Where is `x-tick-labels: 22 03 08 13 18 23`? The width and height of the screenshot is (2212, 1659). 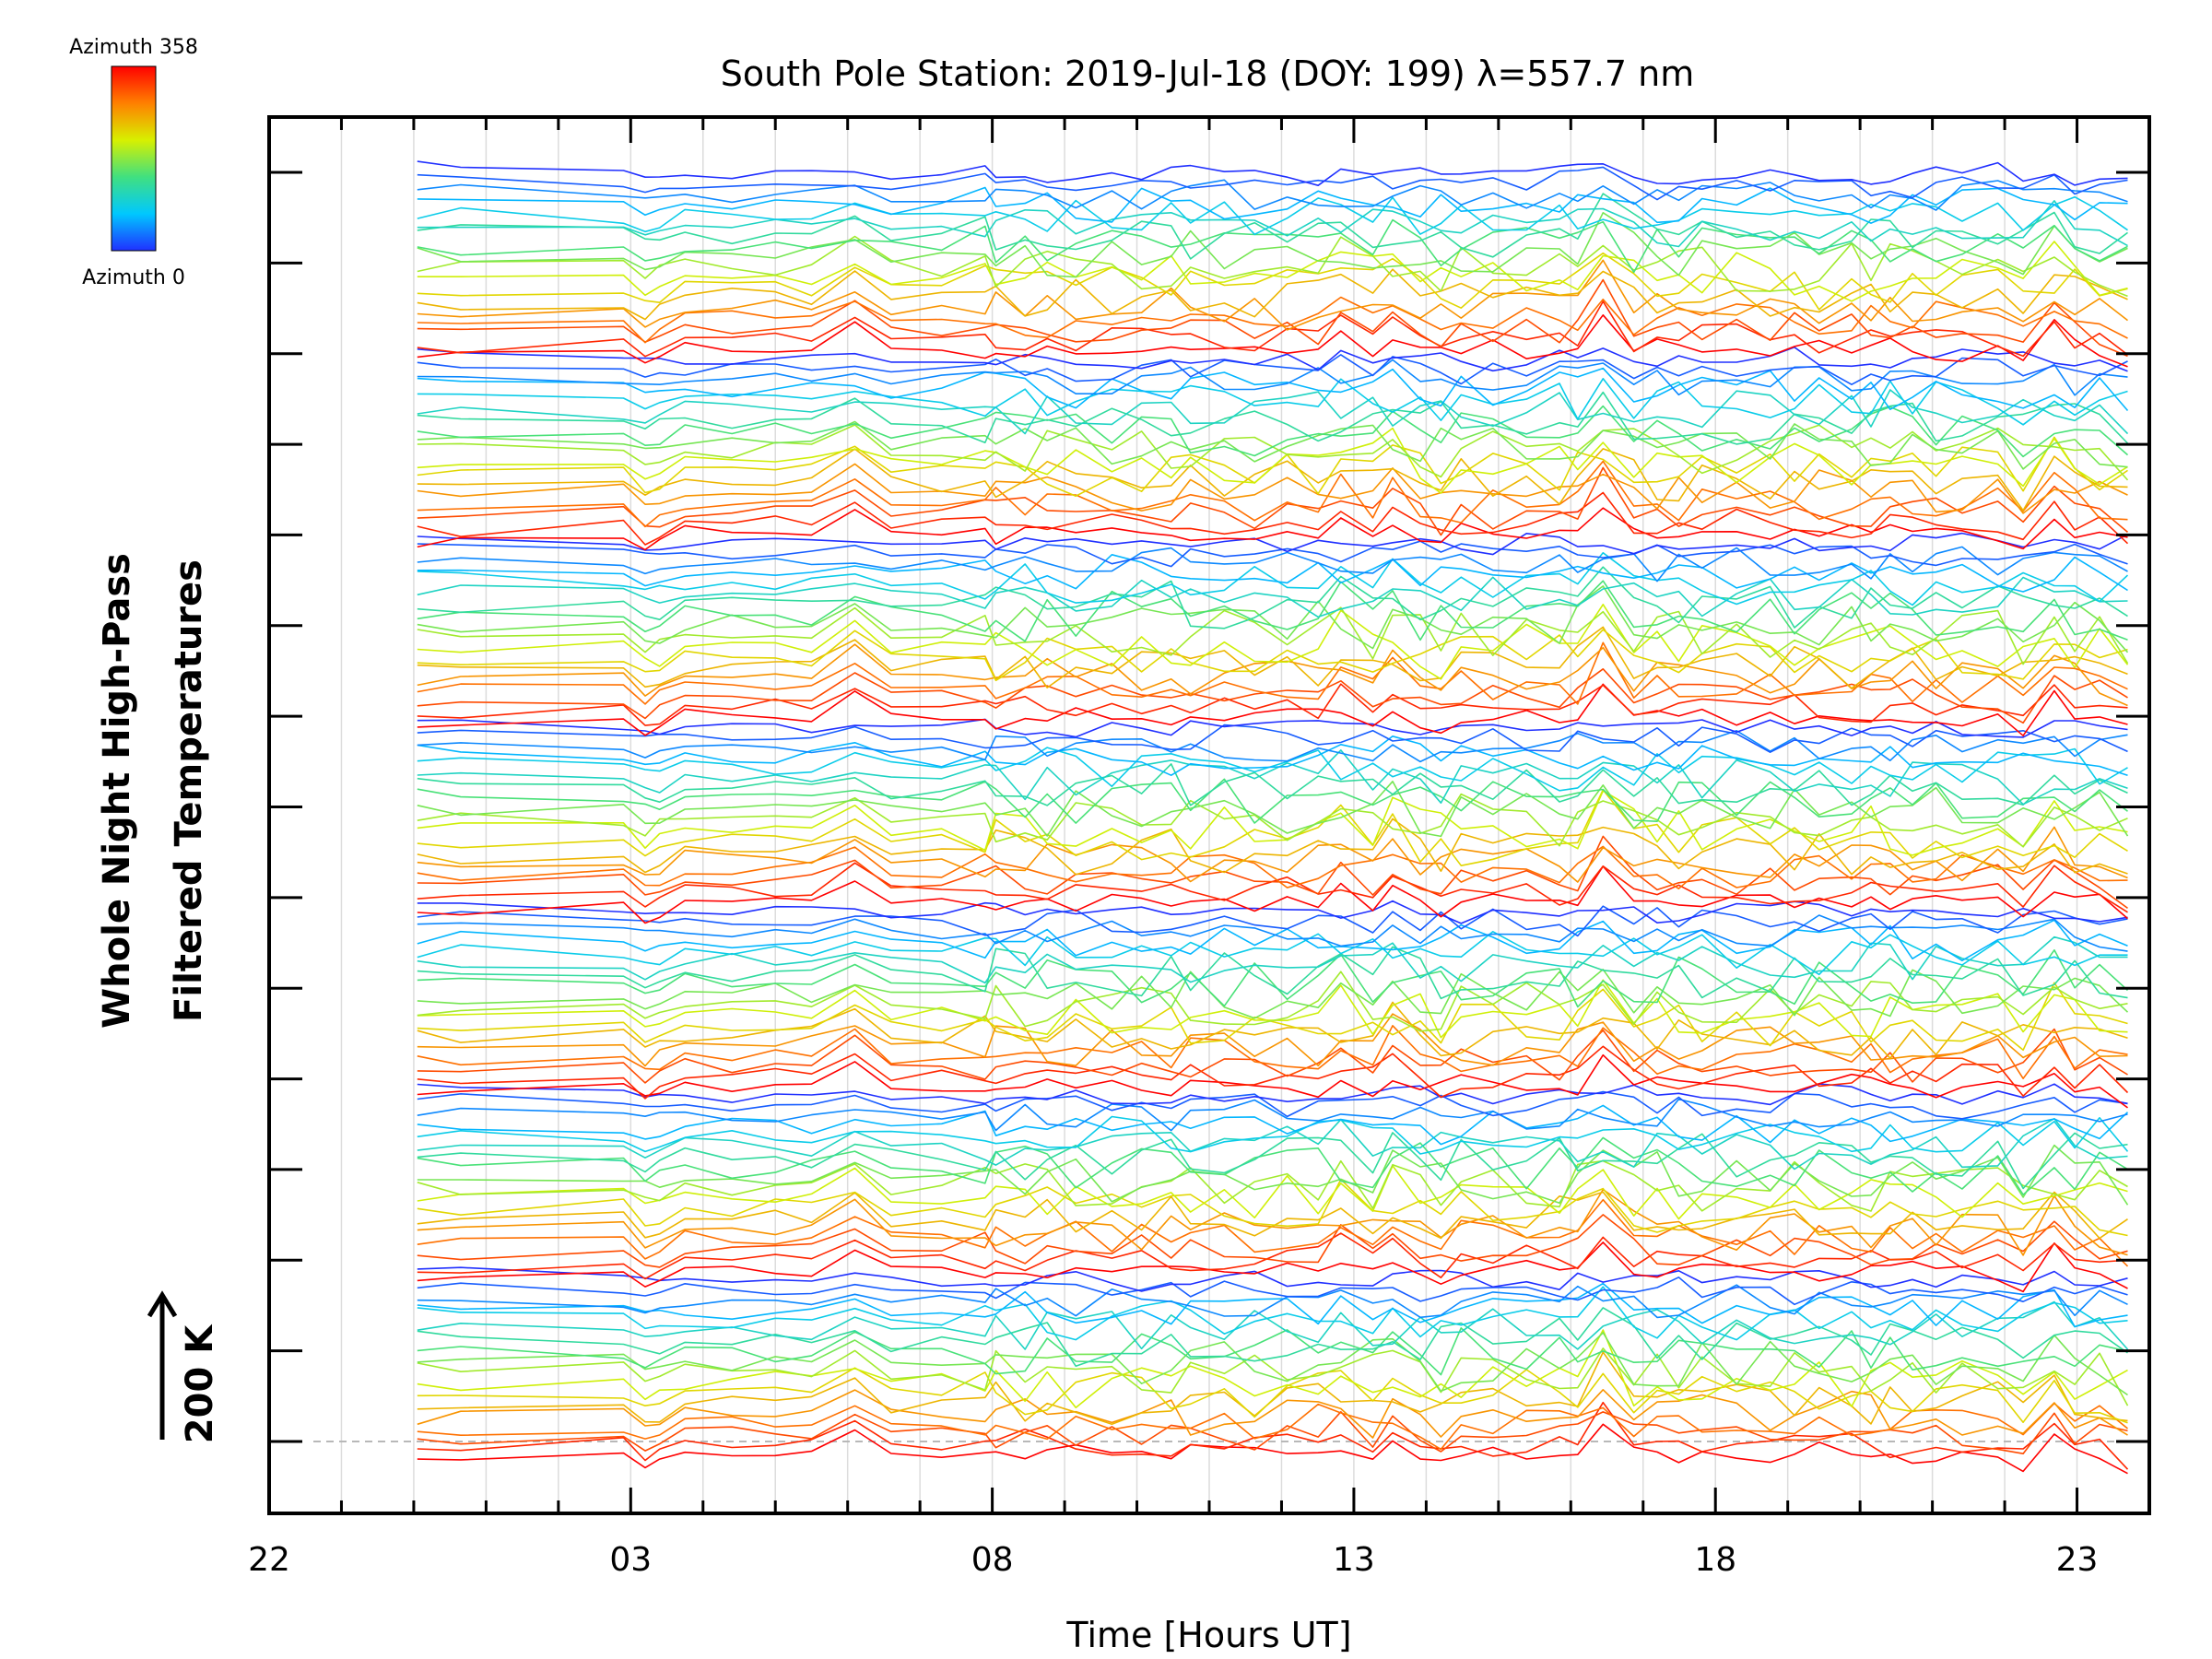 x-tick-labels: 22 03 08 13 18 23 is located at coordinates (1173, 1560).